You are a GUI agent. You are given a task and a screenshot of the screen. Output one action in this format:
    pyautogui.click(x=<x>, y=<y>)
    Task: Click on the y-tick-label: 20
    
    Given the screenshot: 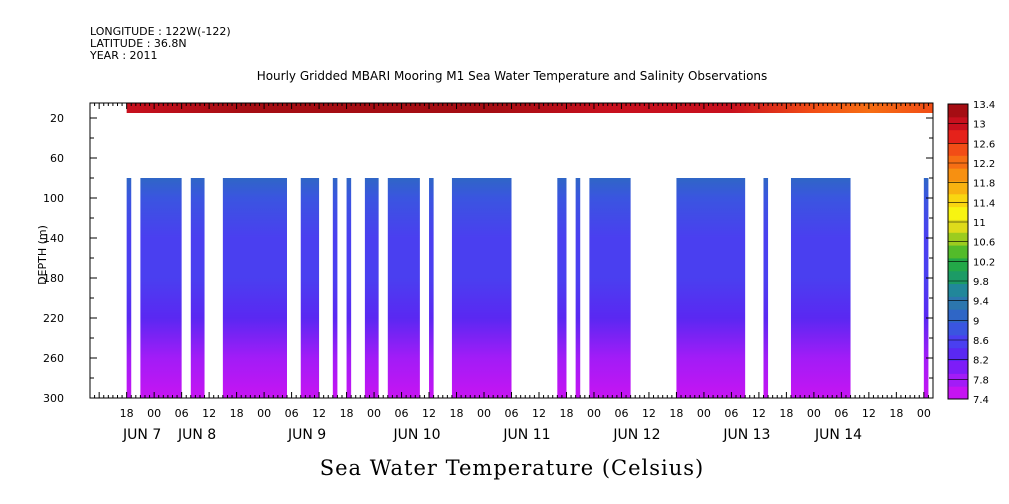 What is the action you would take?
    pyautogui.click(x=57, y=118)
    